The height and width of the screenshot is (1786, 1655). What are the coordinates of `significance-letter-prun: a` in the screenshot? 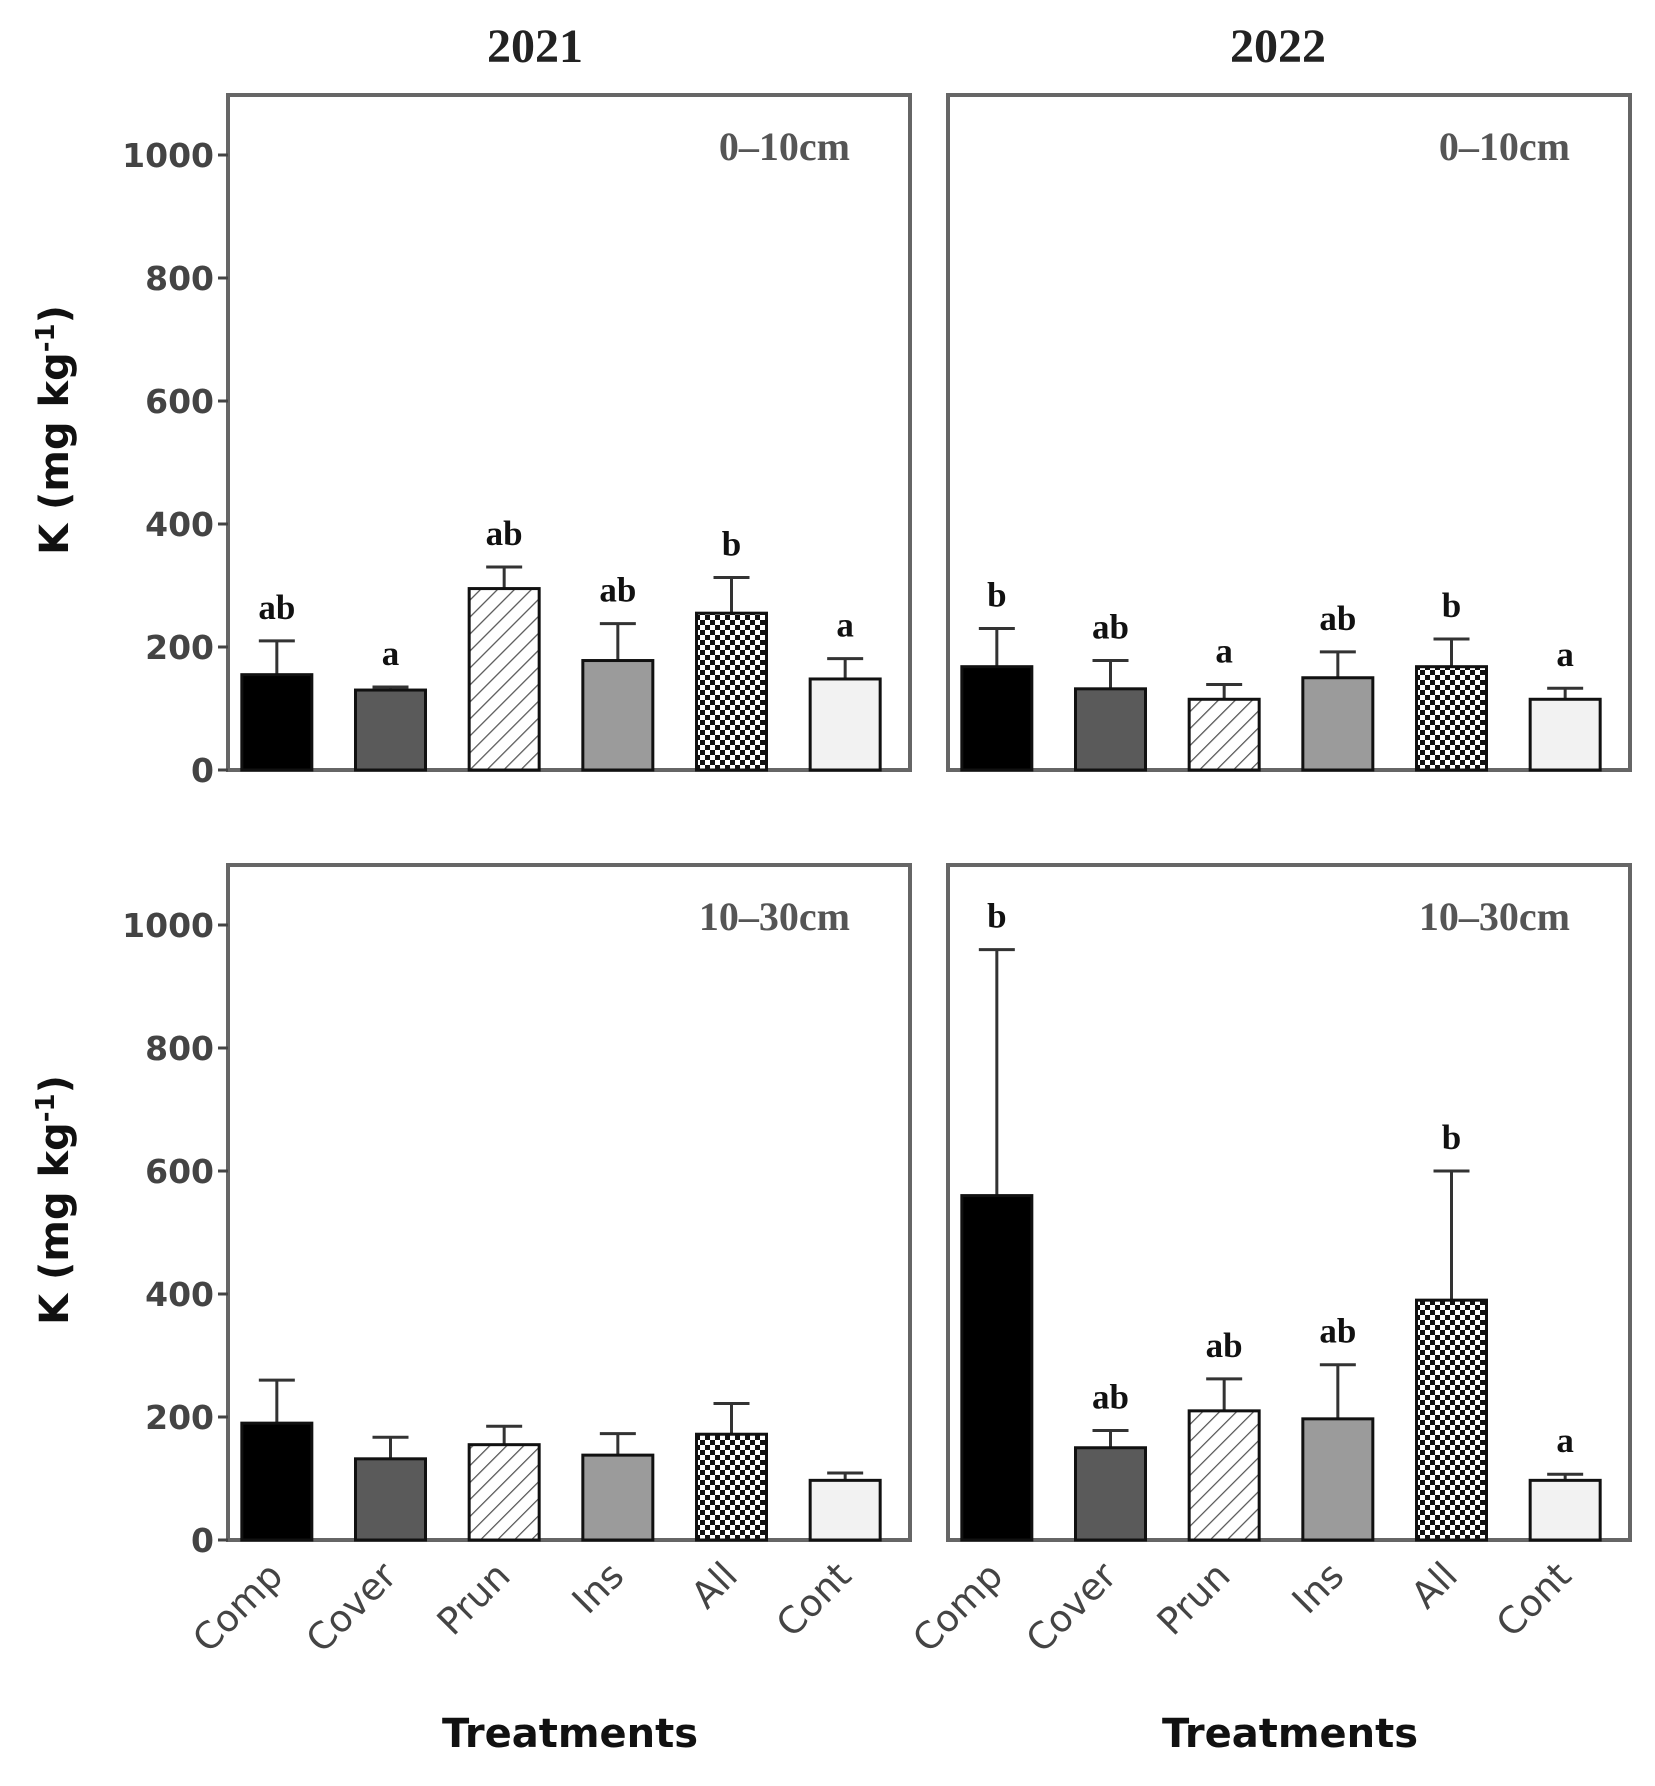 It's located at (1224, 651).